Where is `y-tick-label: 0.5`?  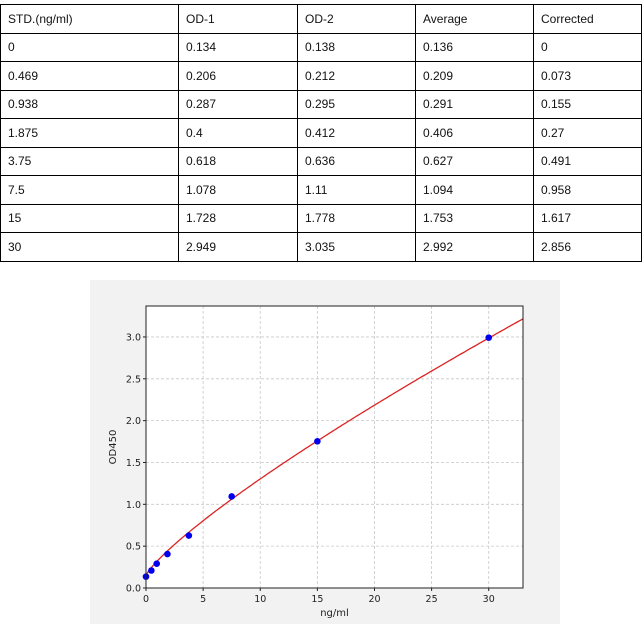 y-tick-label: 0.5 is located at coordinates (133, 547).